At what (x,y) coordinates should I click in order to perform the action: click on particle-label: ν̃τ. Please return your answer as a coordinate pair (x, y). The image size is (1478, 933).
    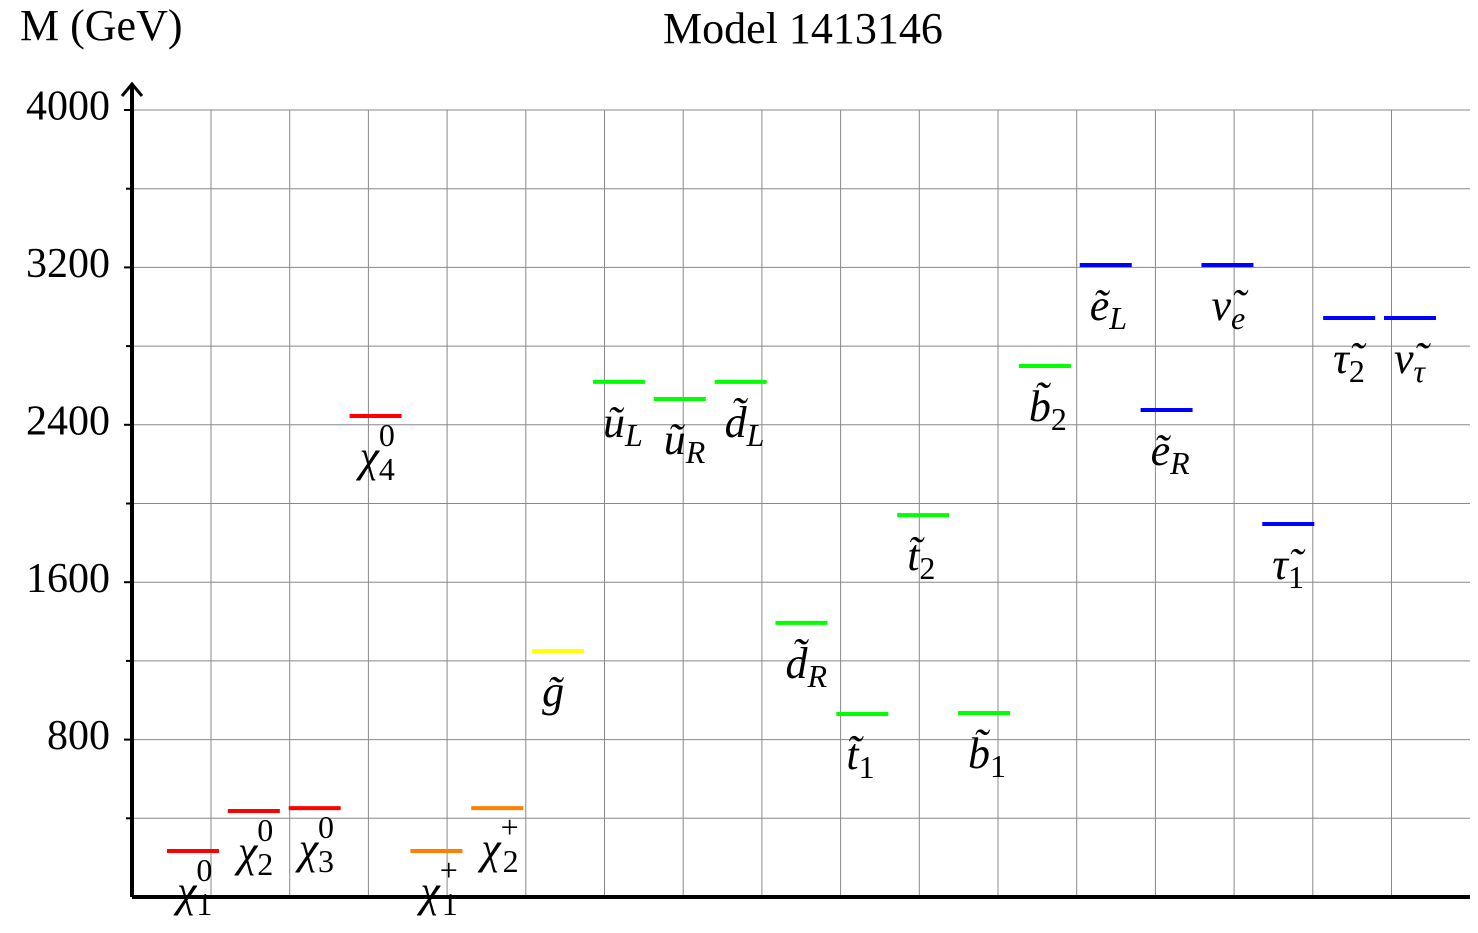
    Looking at the image, I should click on (1413, 361).